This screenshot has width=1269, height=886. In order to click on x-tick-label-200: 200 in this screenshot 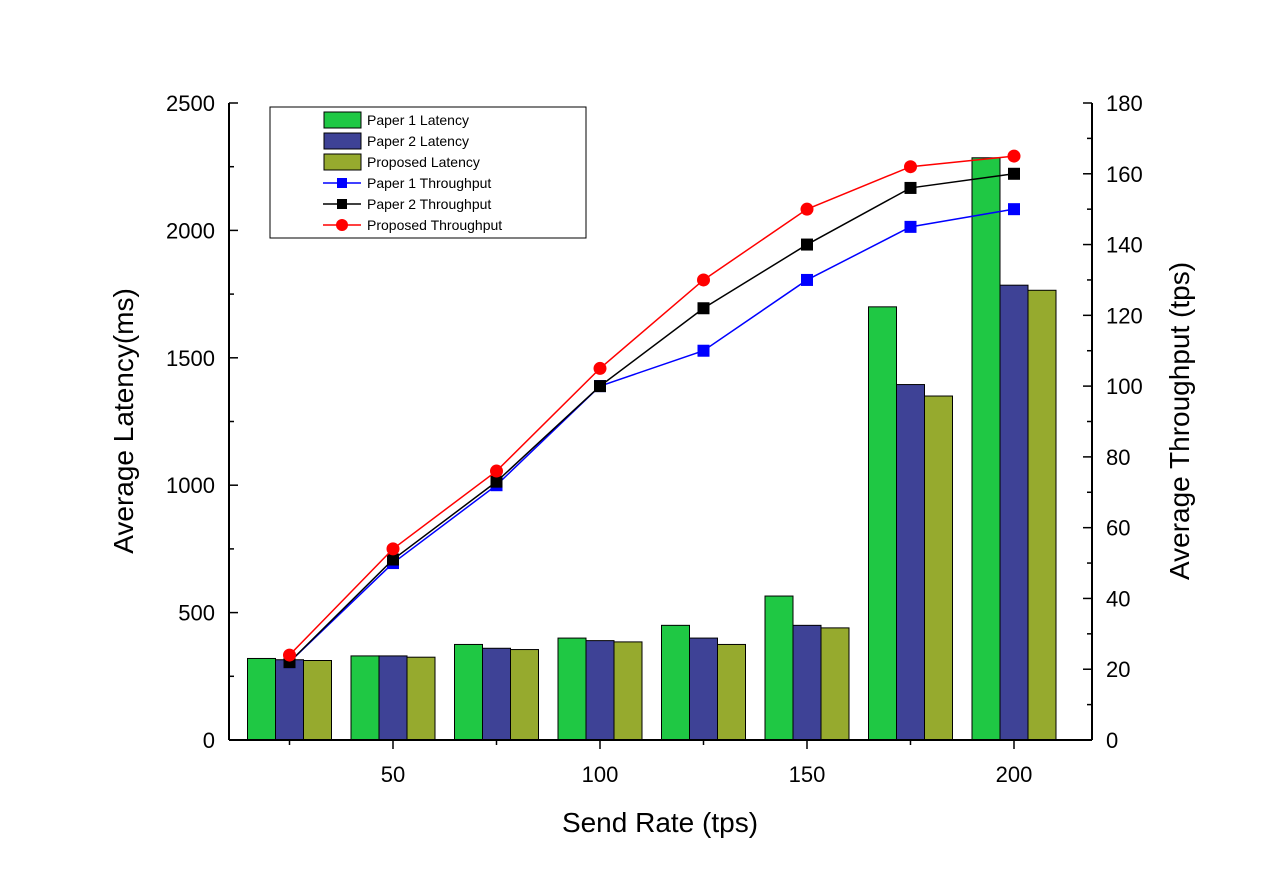, I will do `click(1014, 774)`.